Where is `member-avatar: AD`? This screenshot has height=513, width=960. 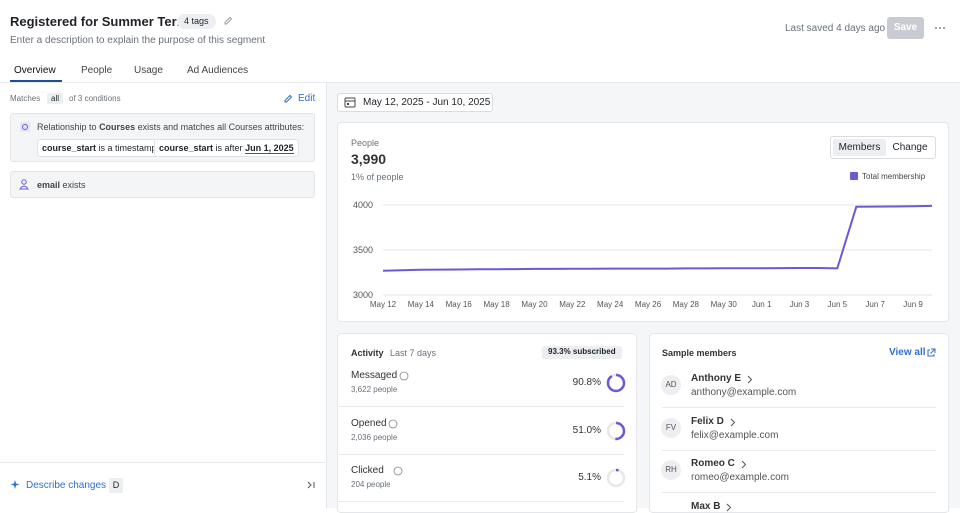 member-avatar: AD is located at coordinates (671, 385).